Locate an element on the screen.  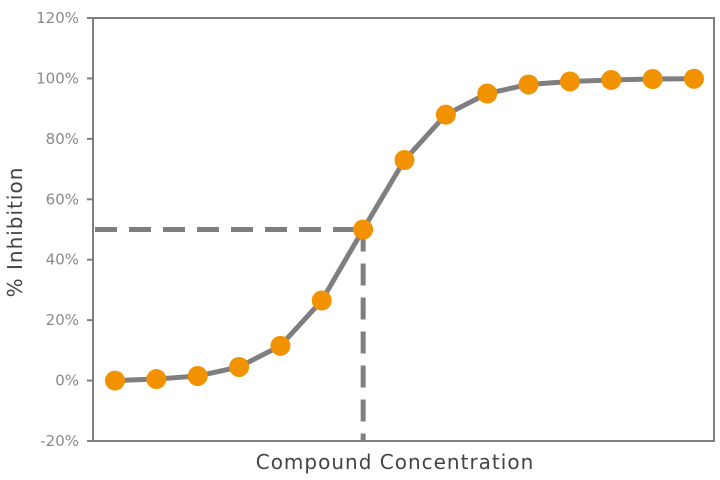
y-tick-label: 20% is located at coordinates (62, 320).